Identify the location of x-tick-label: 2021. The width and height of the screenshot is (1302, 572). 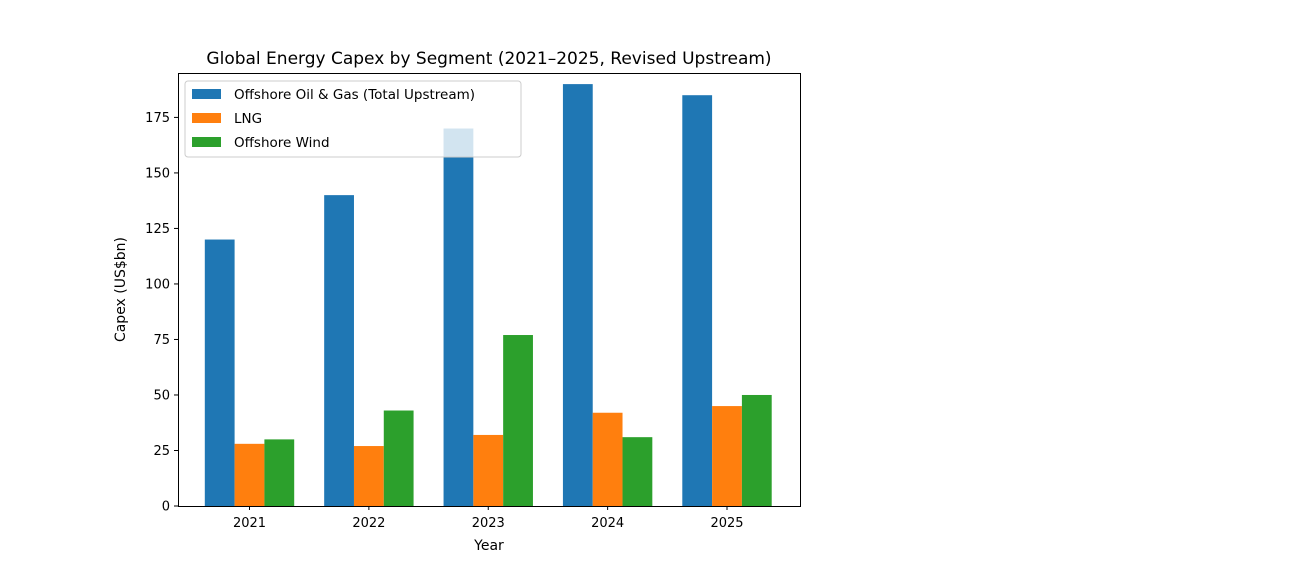
(249, 523).